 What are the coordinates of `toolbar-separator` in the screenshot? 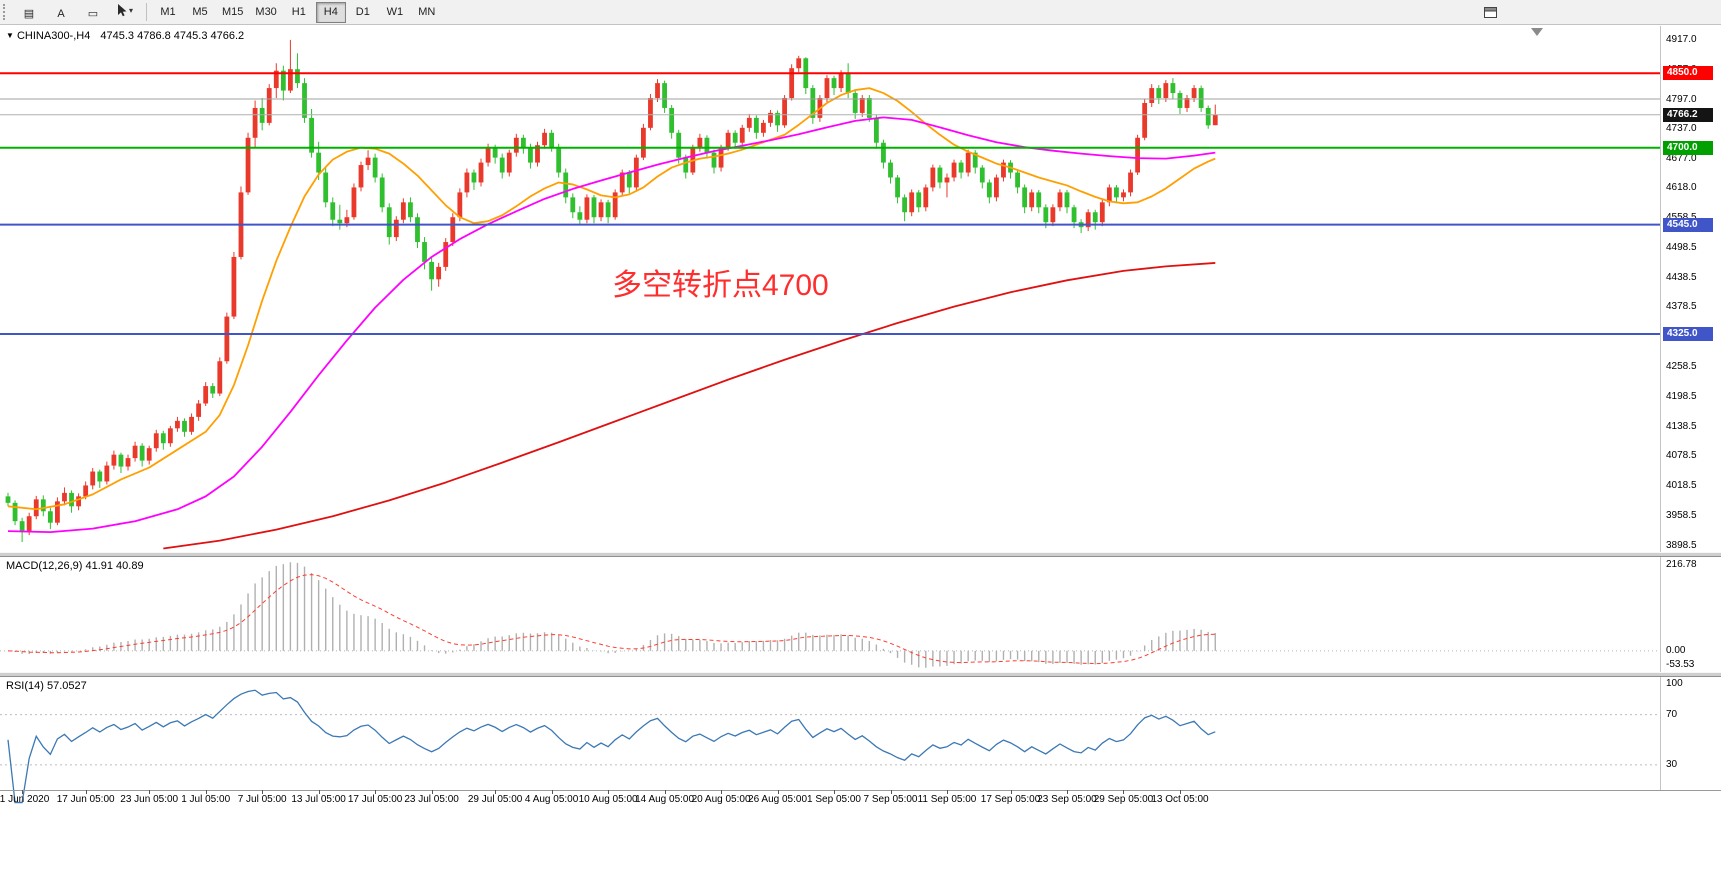 It's located at (146, 12).